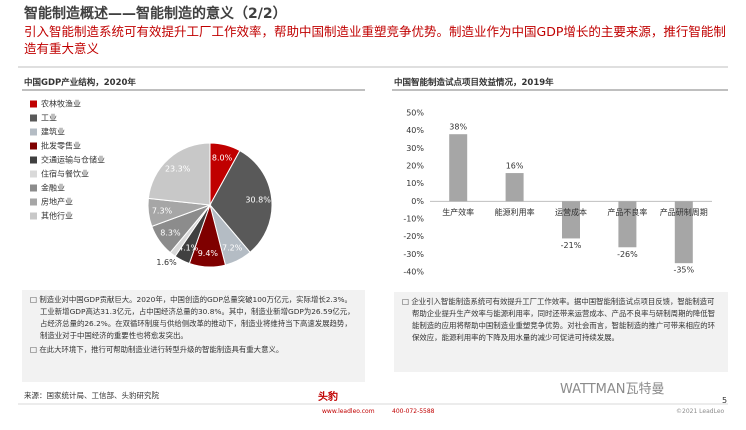 This screenshot has height=430, width=746. Describe the element at coordinates (684, 212) in the screenshot. I see `x-tick-label: 产品研制周期` at that location.